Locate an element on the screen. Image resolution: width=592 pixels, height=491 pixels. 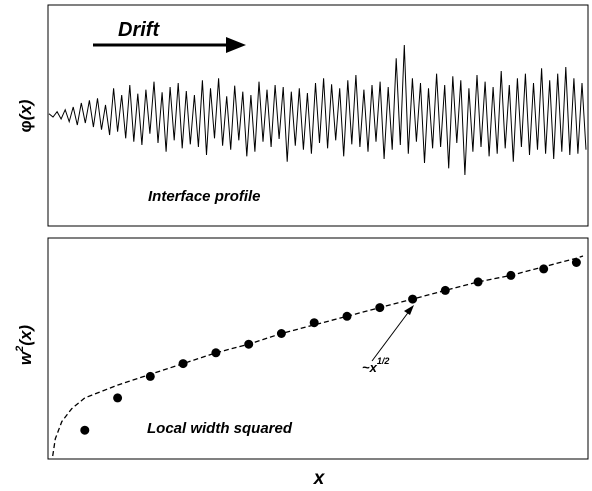
profile-ylabel: φ(x) is located at coordinates (25, 115).